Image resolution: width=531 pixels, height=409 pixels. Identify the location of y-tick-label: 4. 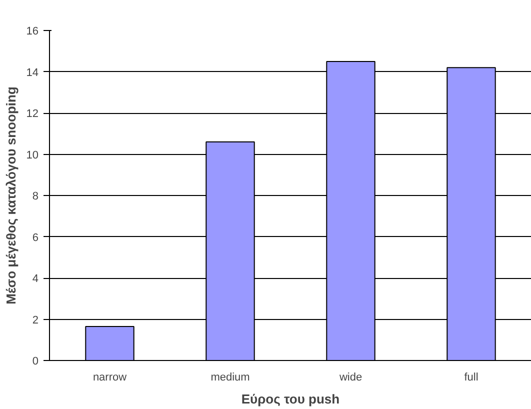
(35, 279).